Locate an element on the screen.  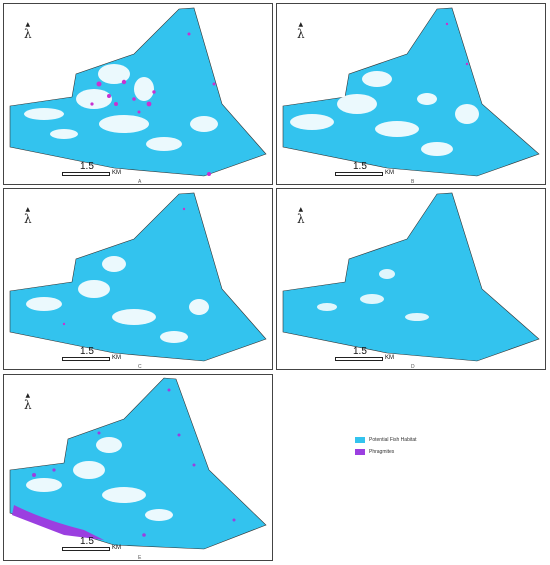
panel-caption-a: A is located at coordinates (140, 182).